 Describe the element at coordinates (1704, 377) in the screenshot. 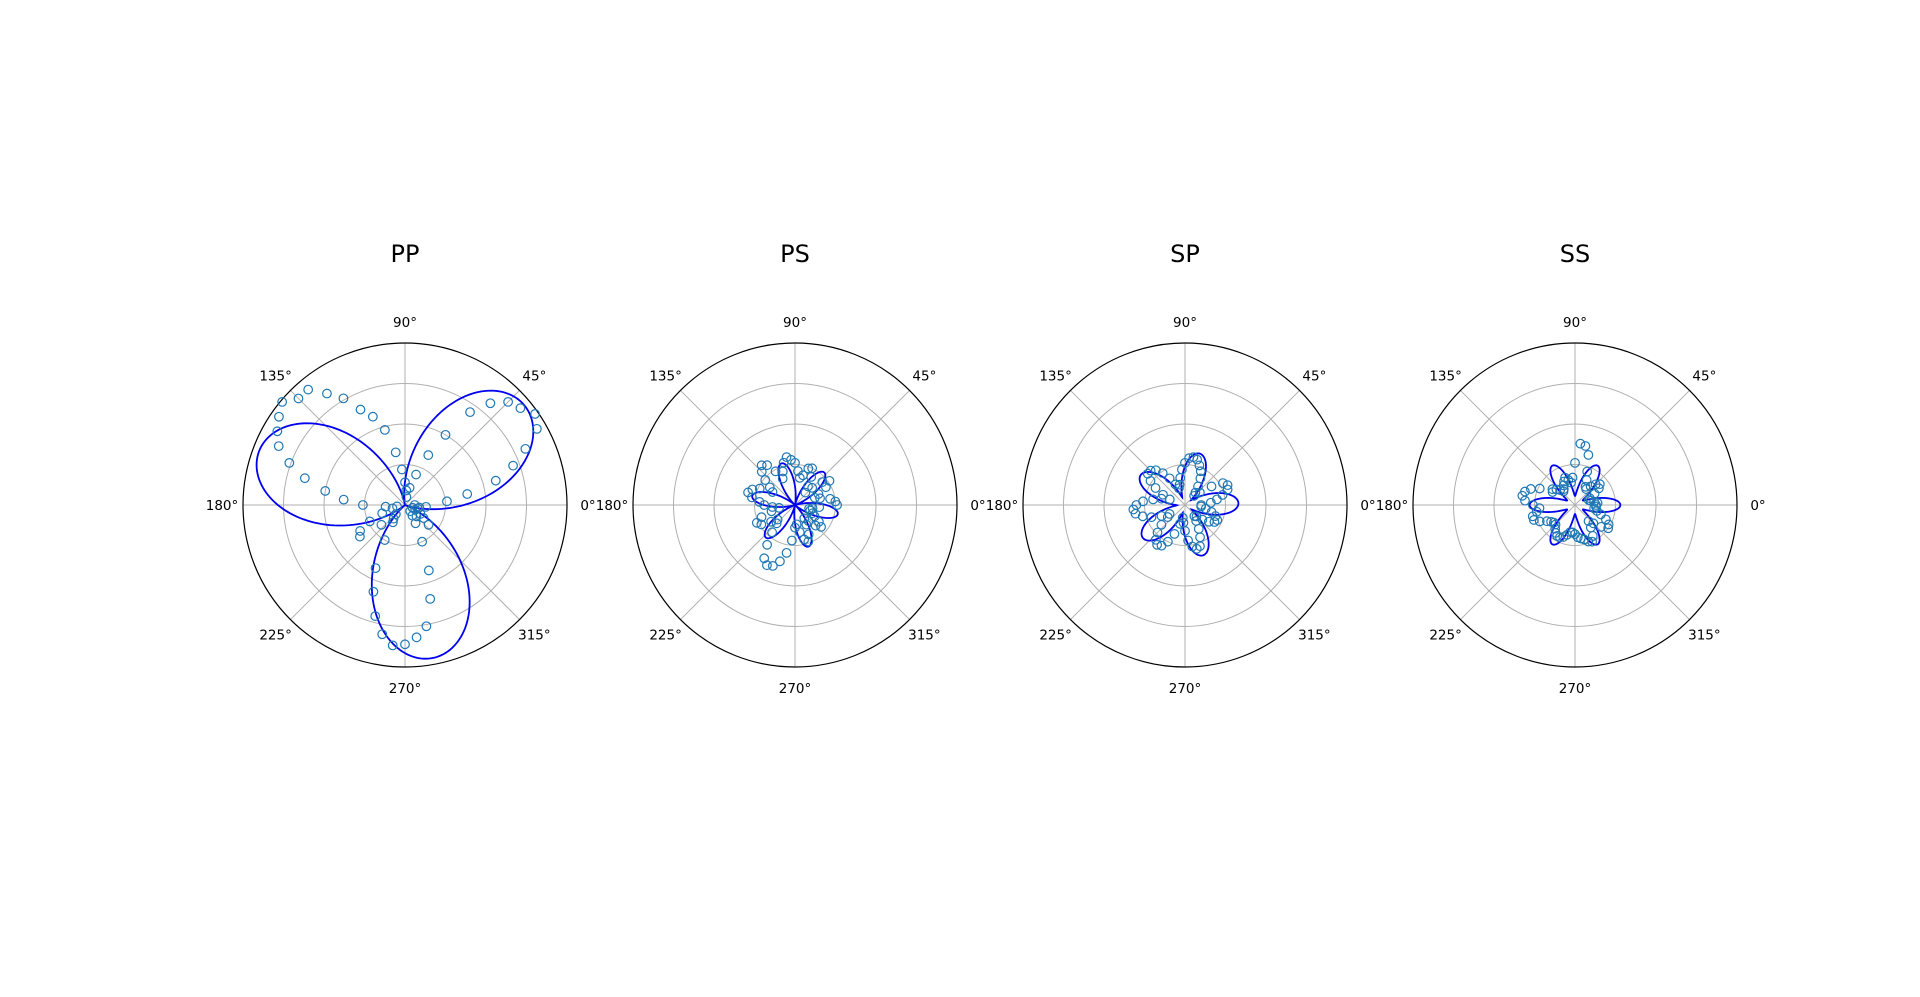

I see `angle-tick-label: 45°` at that location.